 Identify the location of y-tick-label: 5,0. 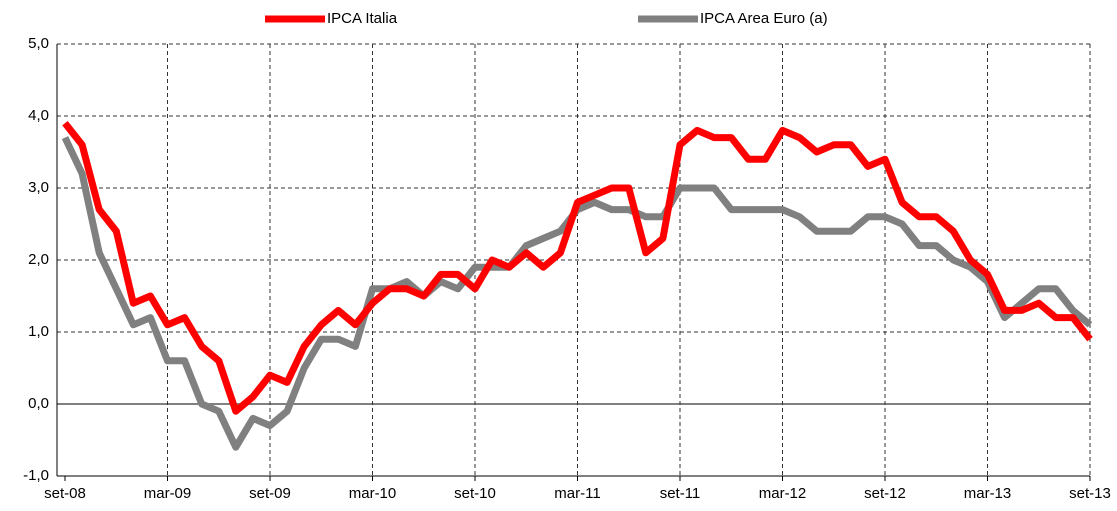
(38, 43).